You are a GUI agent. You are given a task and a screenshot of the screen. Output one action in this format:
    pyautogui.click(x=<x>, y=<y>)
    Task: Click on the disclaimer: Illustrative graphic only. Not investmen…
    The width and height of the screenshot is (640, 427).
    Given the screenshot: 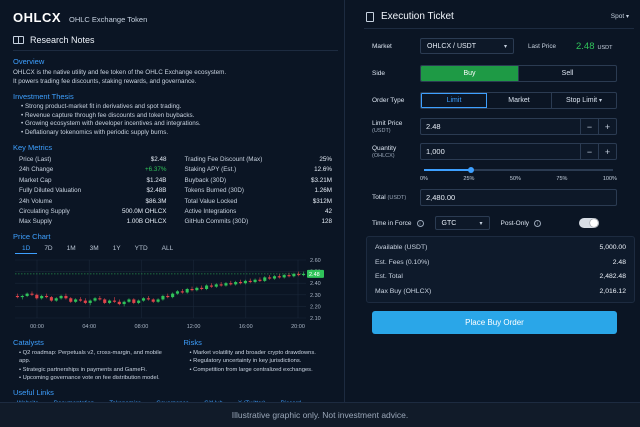 What is the action you would take?
    pyautogui.click(x=320, y=414)
    